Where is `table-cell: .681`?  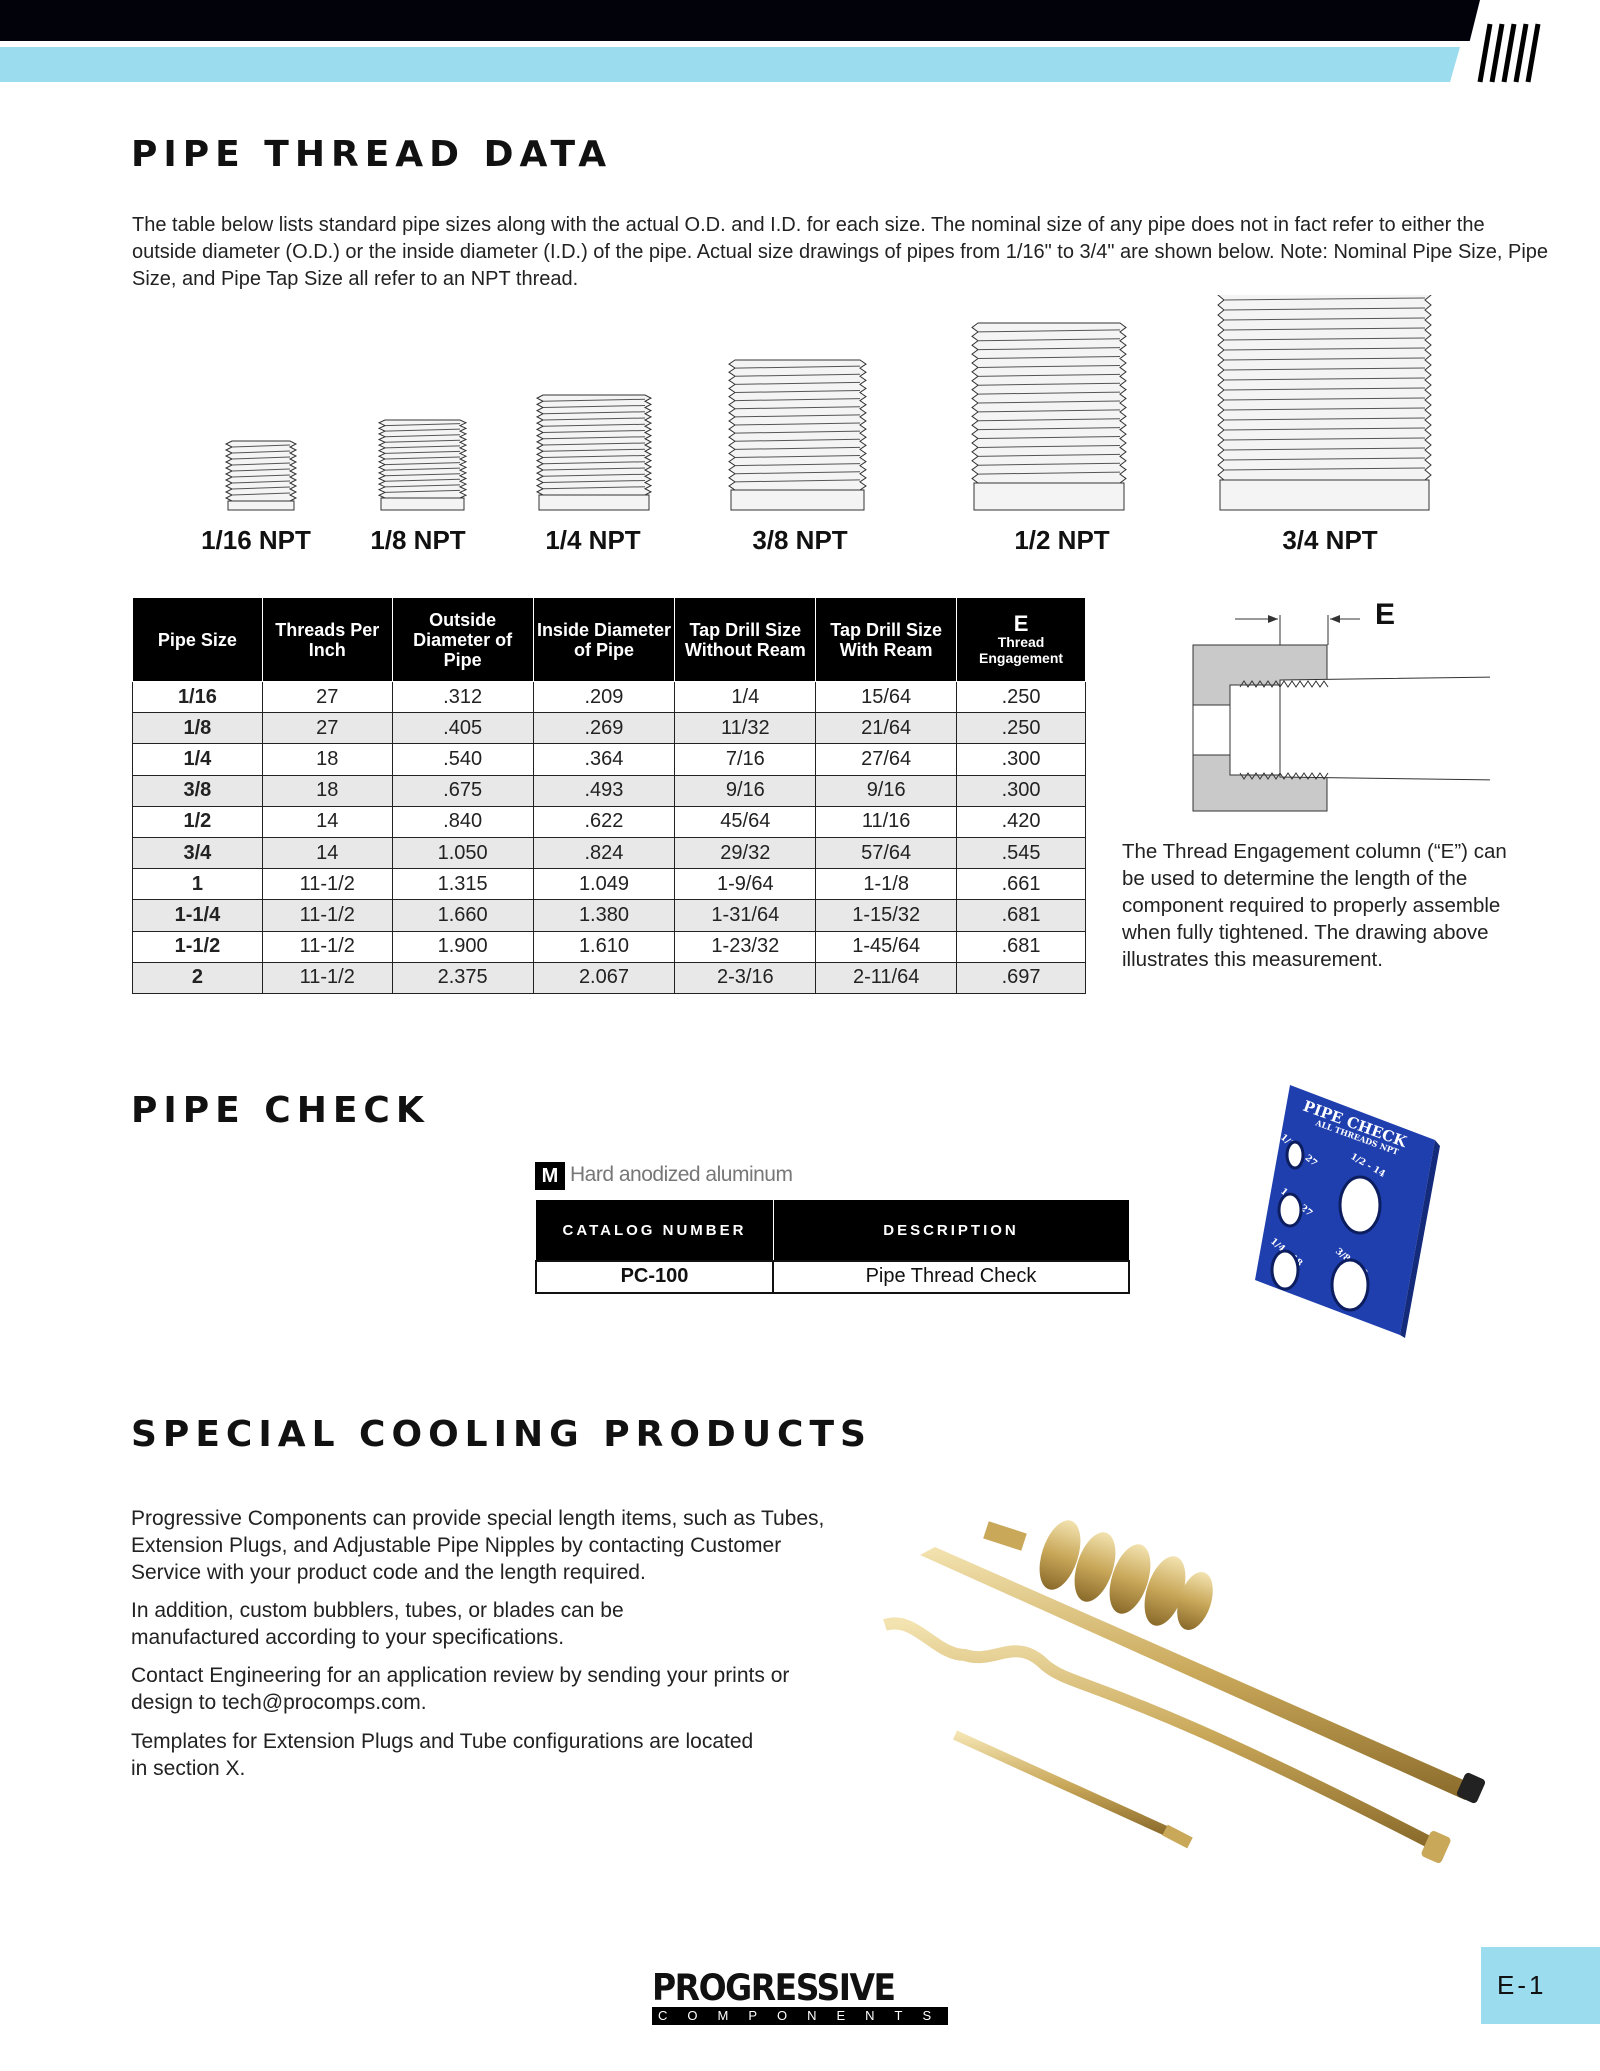 table-cell: .681 is located at coordinates (1021, 915).